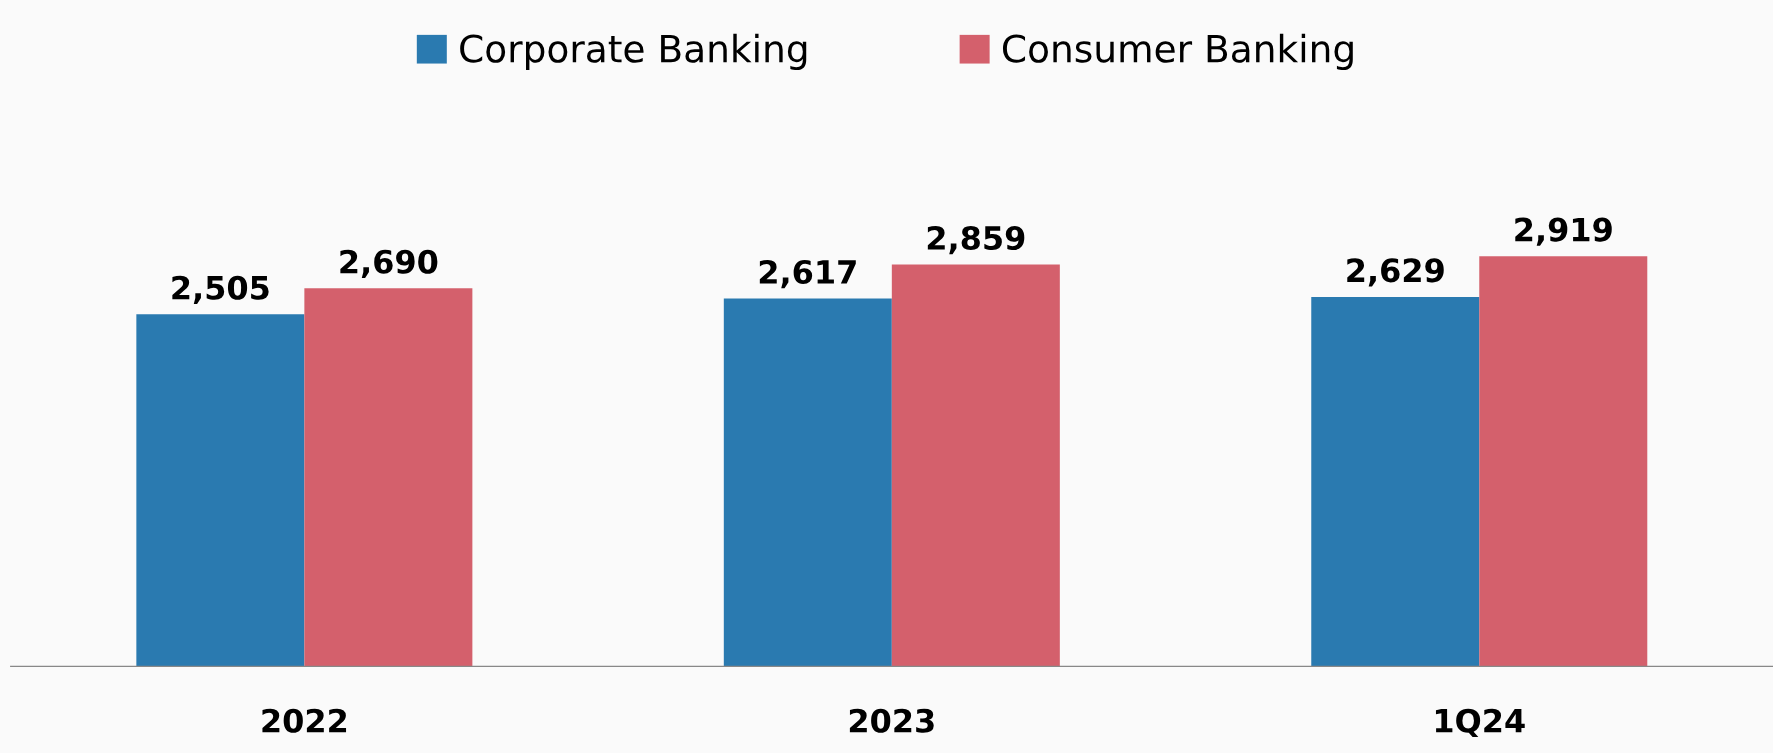 The image size is (1773, 753). Describe the element at coordinates (633, 52) in the screenshot. I see `legend-label: Corporate Banking` at that location.